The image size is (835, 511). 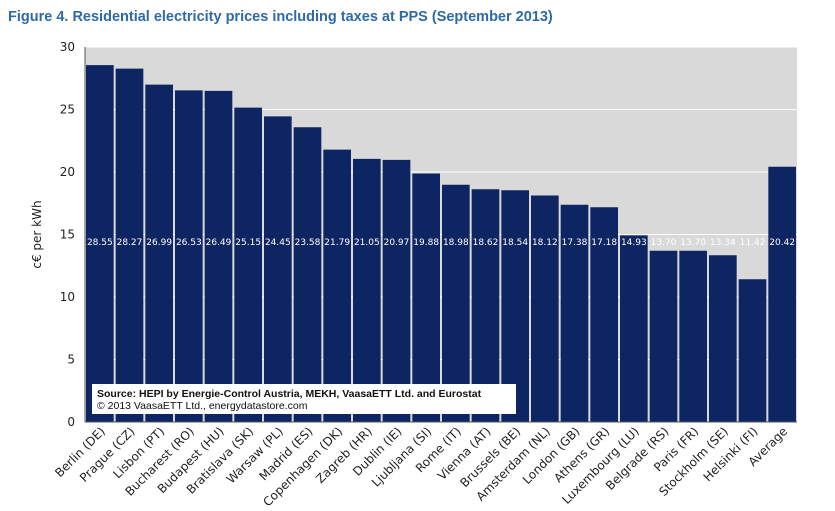 What do you see at coordinates (189, 243) in the screenshot?
I see `bar-value-label: 26.53` at bounding box center [189, 243].